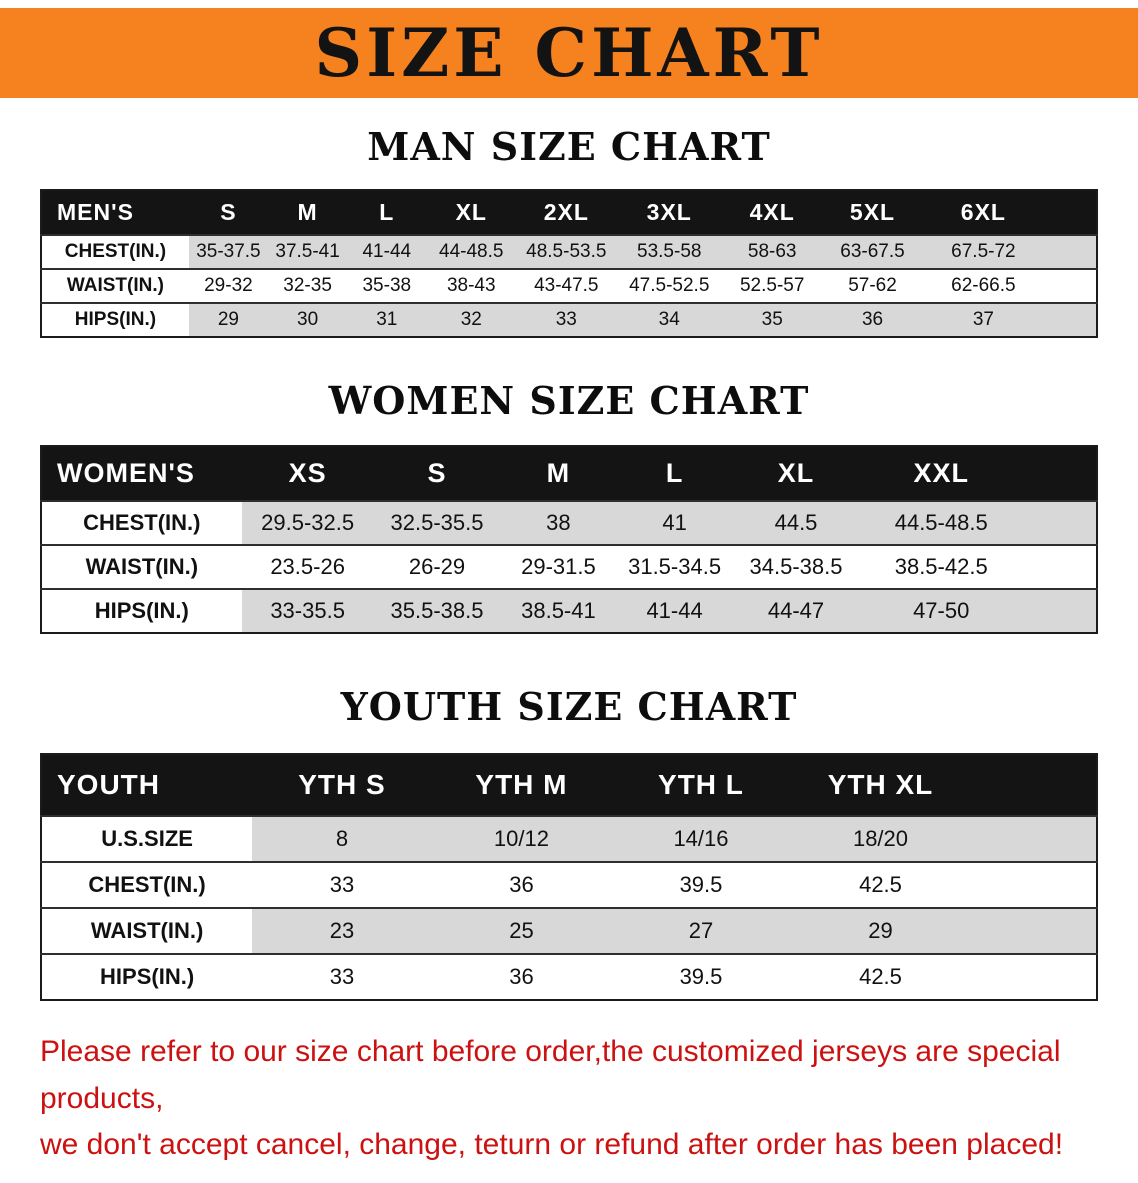 Image resolution: width=1138 pixels, height=1183 pixels. I want to click on size-value-cell: 8, so click(342, 838).